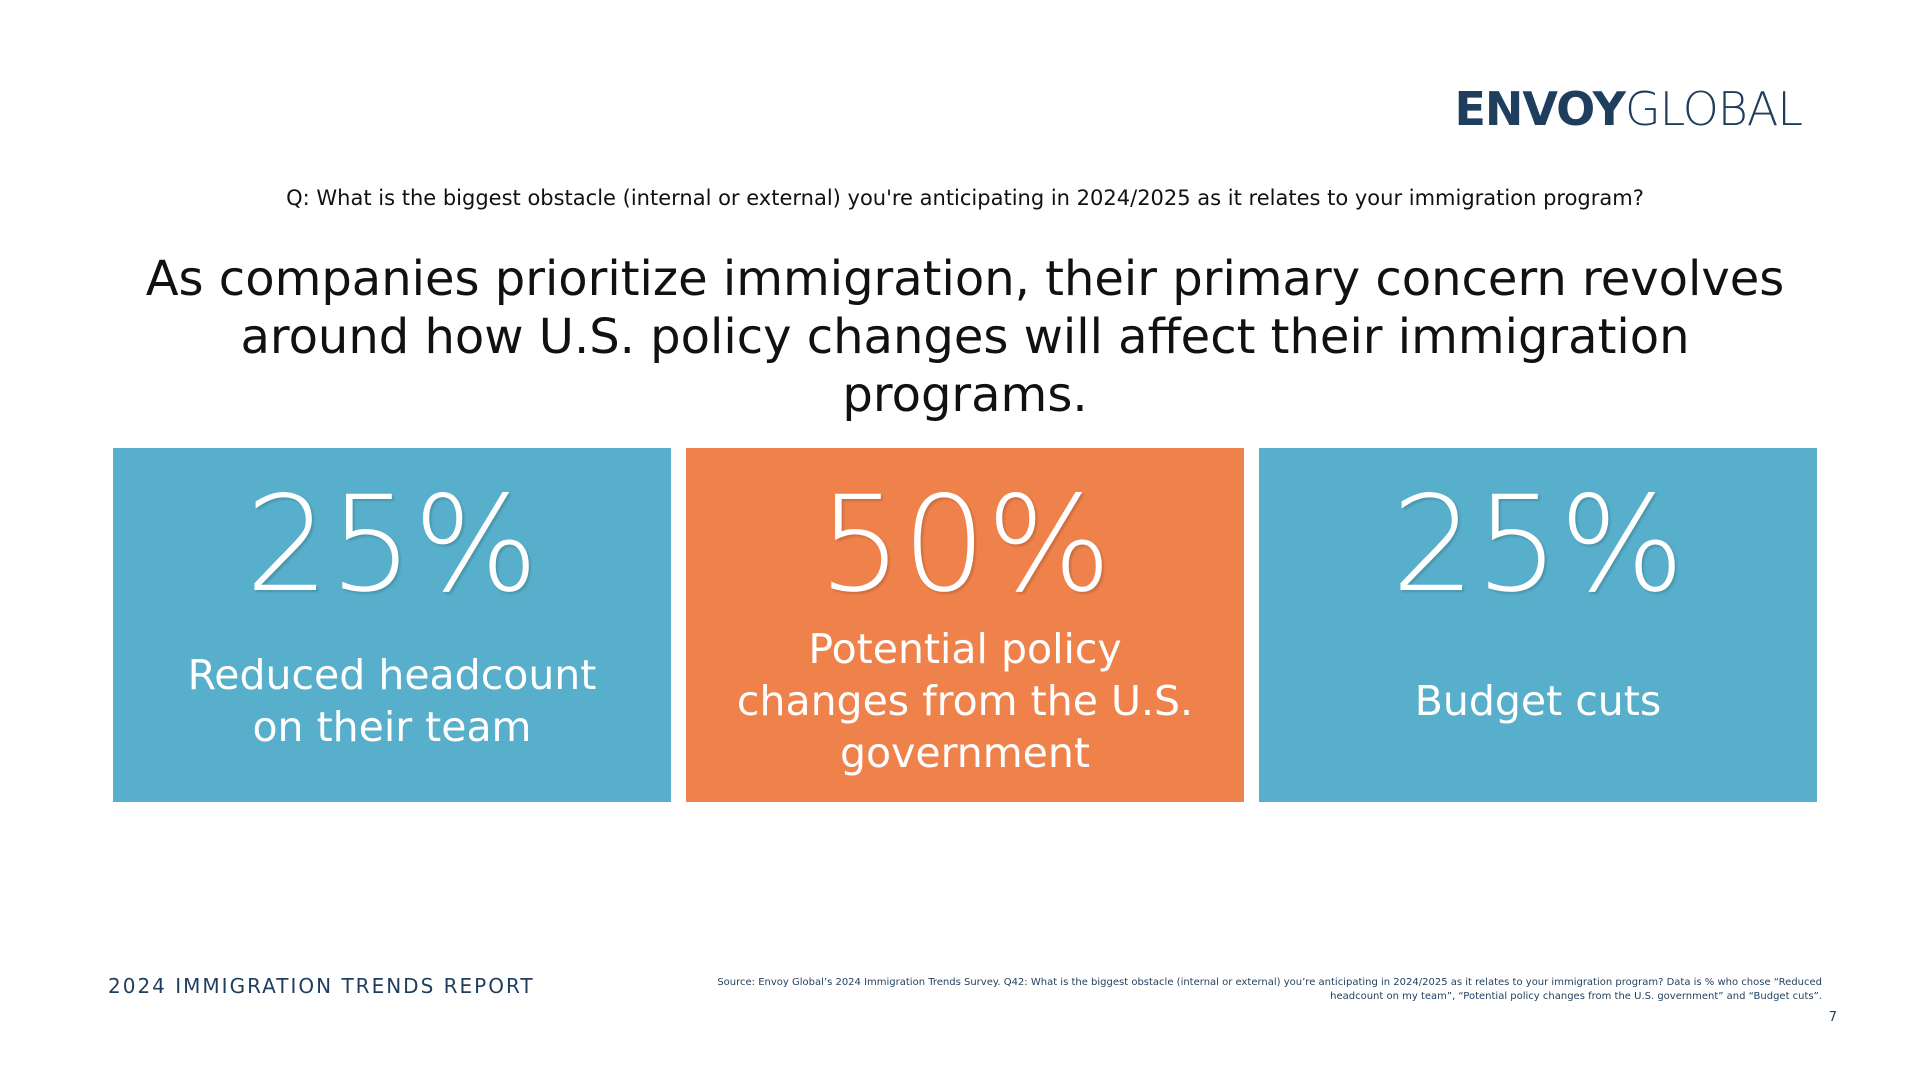 The height and width of the screenshot is (1080, 1920). What do you see at coordinates (392, 625) in the screenshot?
I see `stat-card: 25% Reduced headcount on their team` at bounding box center [392, 625].